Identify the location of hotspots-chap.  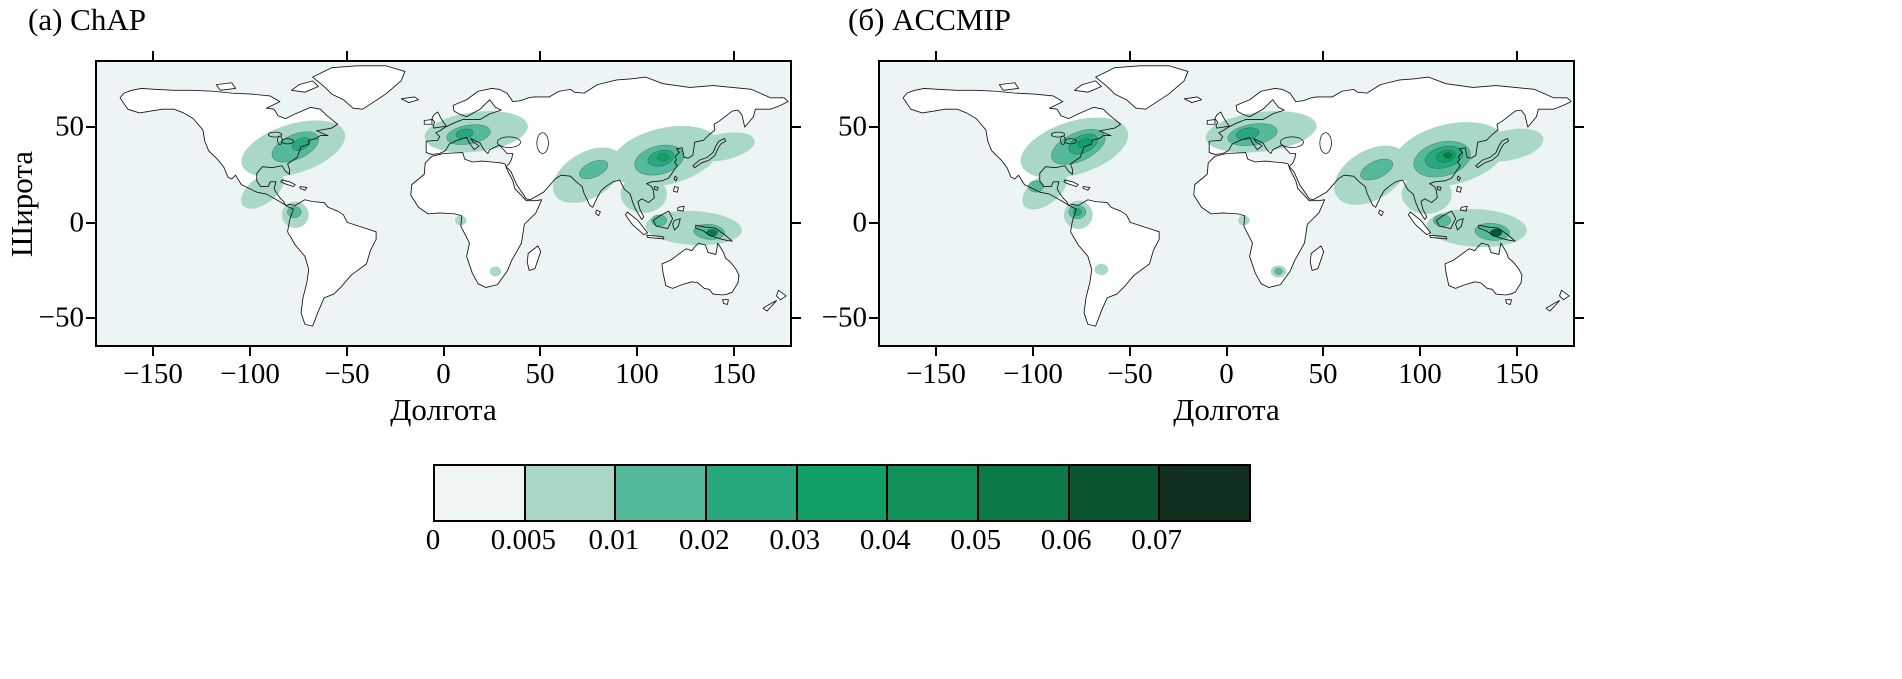
(498, 194).